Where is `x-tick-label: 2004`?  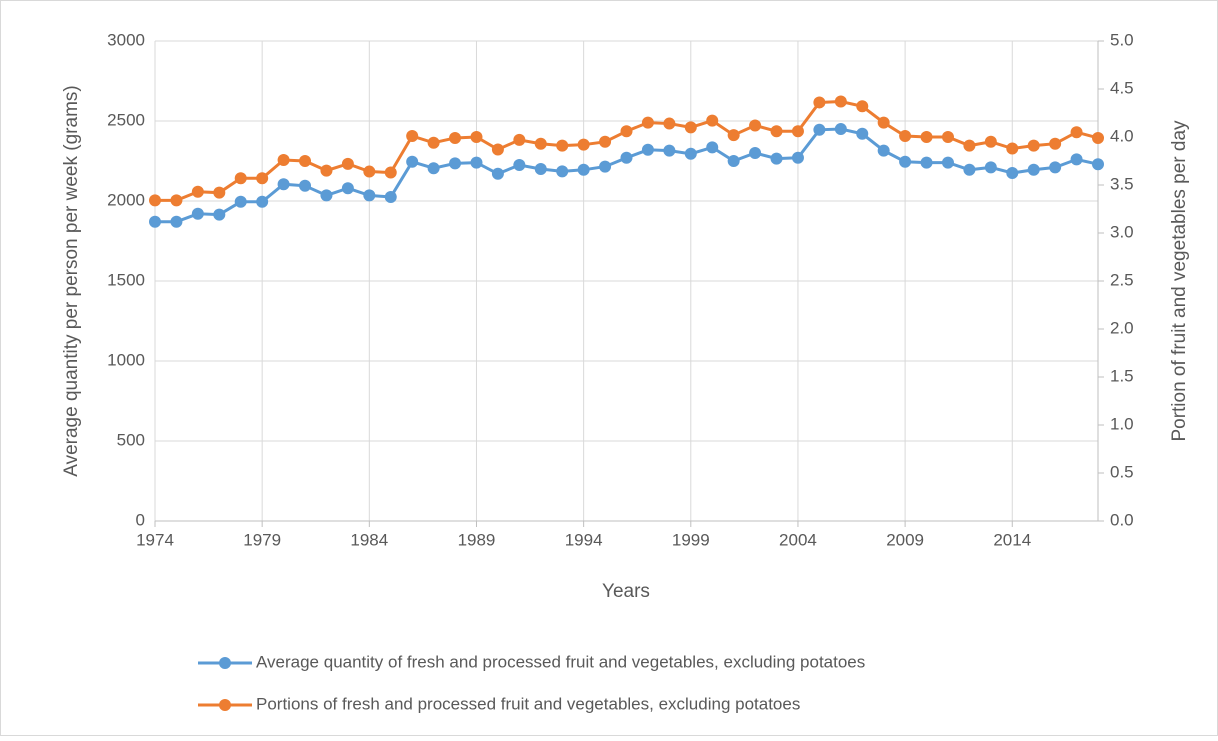
x-tick-label: 2004 is located at coordinates (798, 539).